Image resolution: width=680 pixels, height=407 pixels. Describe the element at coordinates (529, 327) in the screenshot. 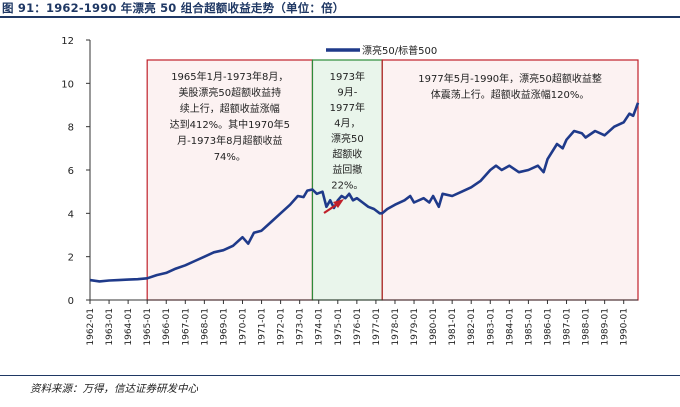

I see `x-tick-label: 1985-01` at that location.